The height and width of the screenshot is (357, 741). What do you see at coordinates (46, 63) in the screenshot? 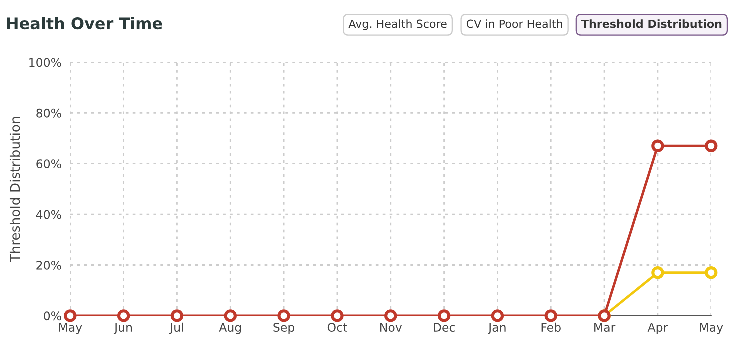
I see `y-tick-label: 100%` at bounding box center [46, 63].